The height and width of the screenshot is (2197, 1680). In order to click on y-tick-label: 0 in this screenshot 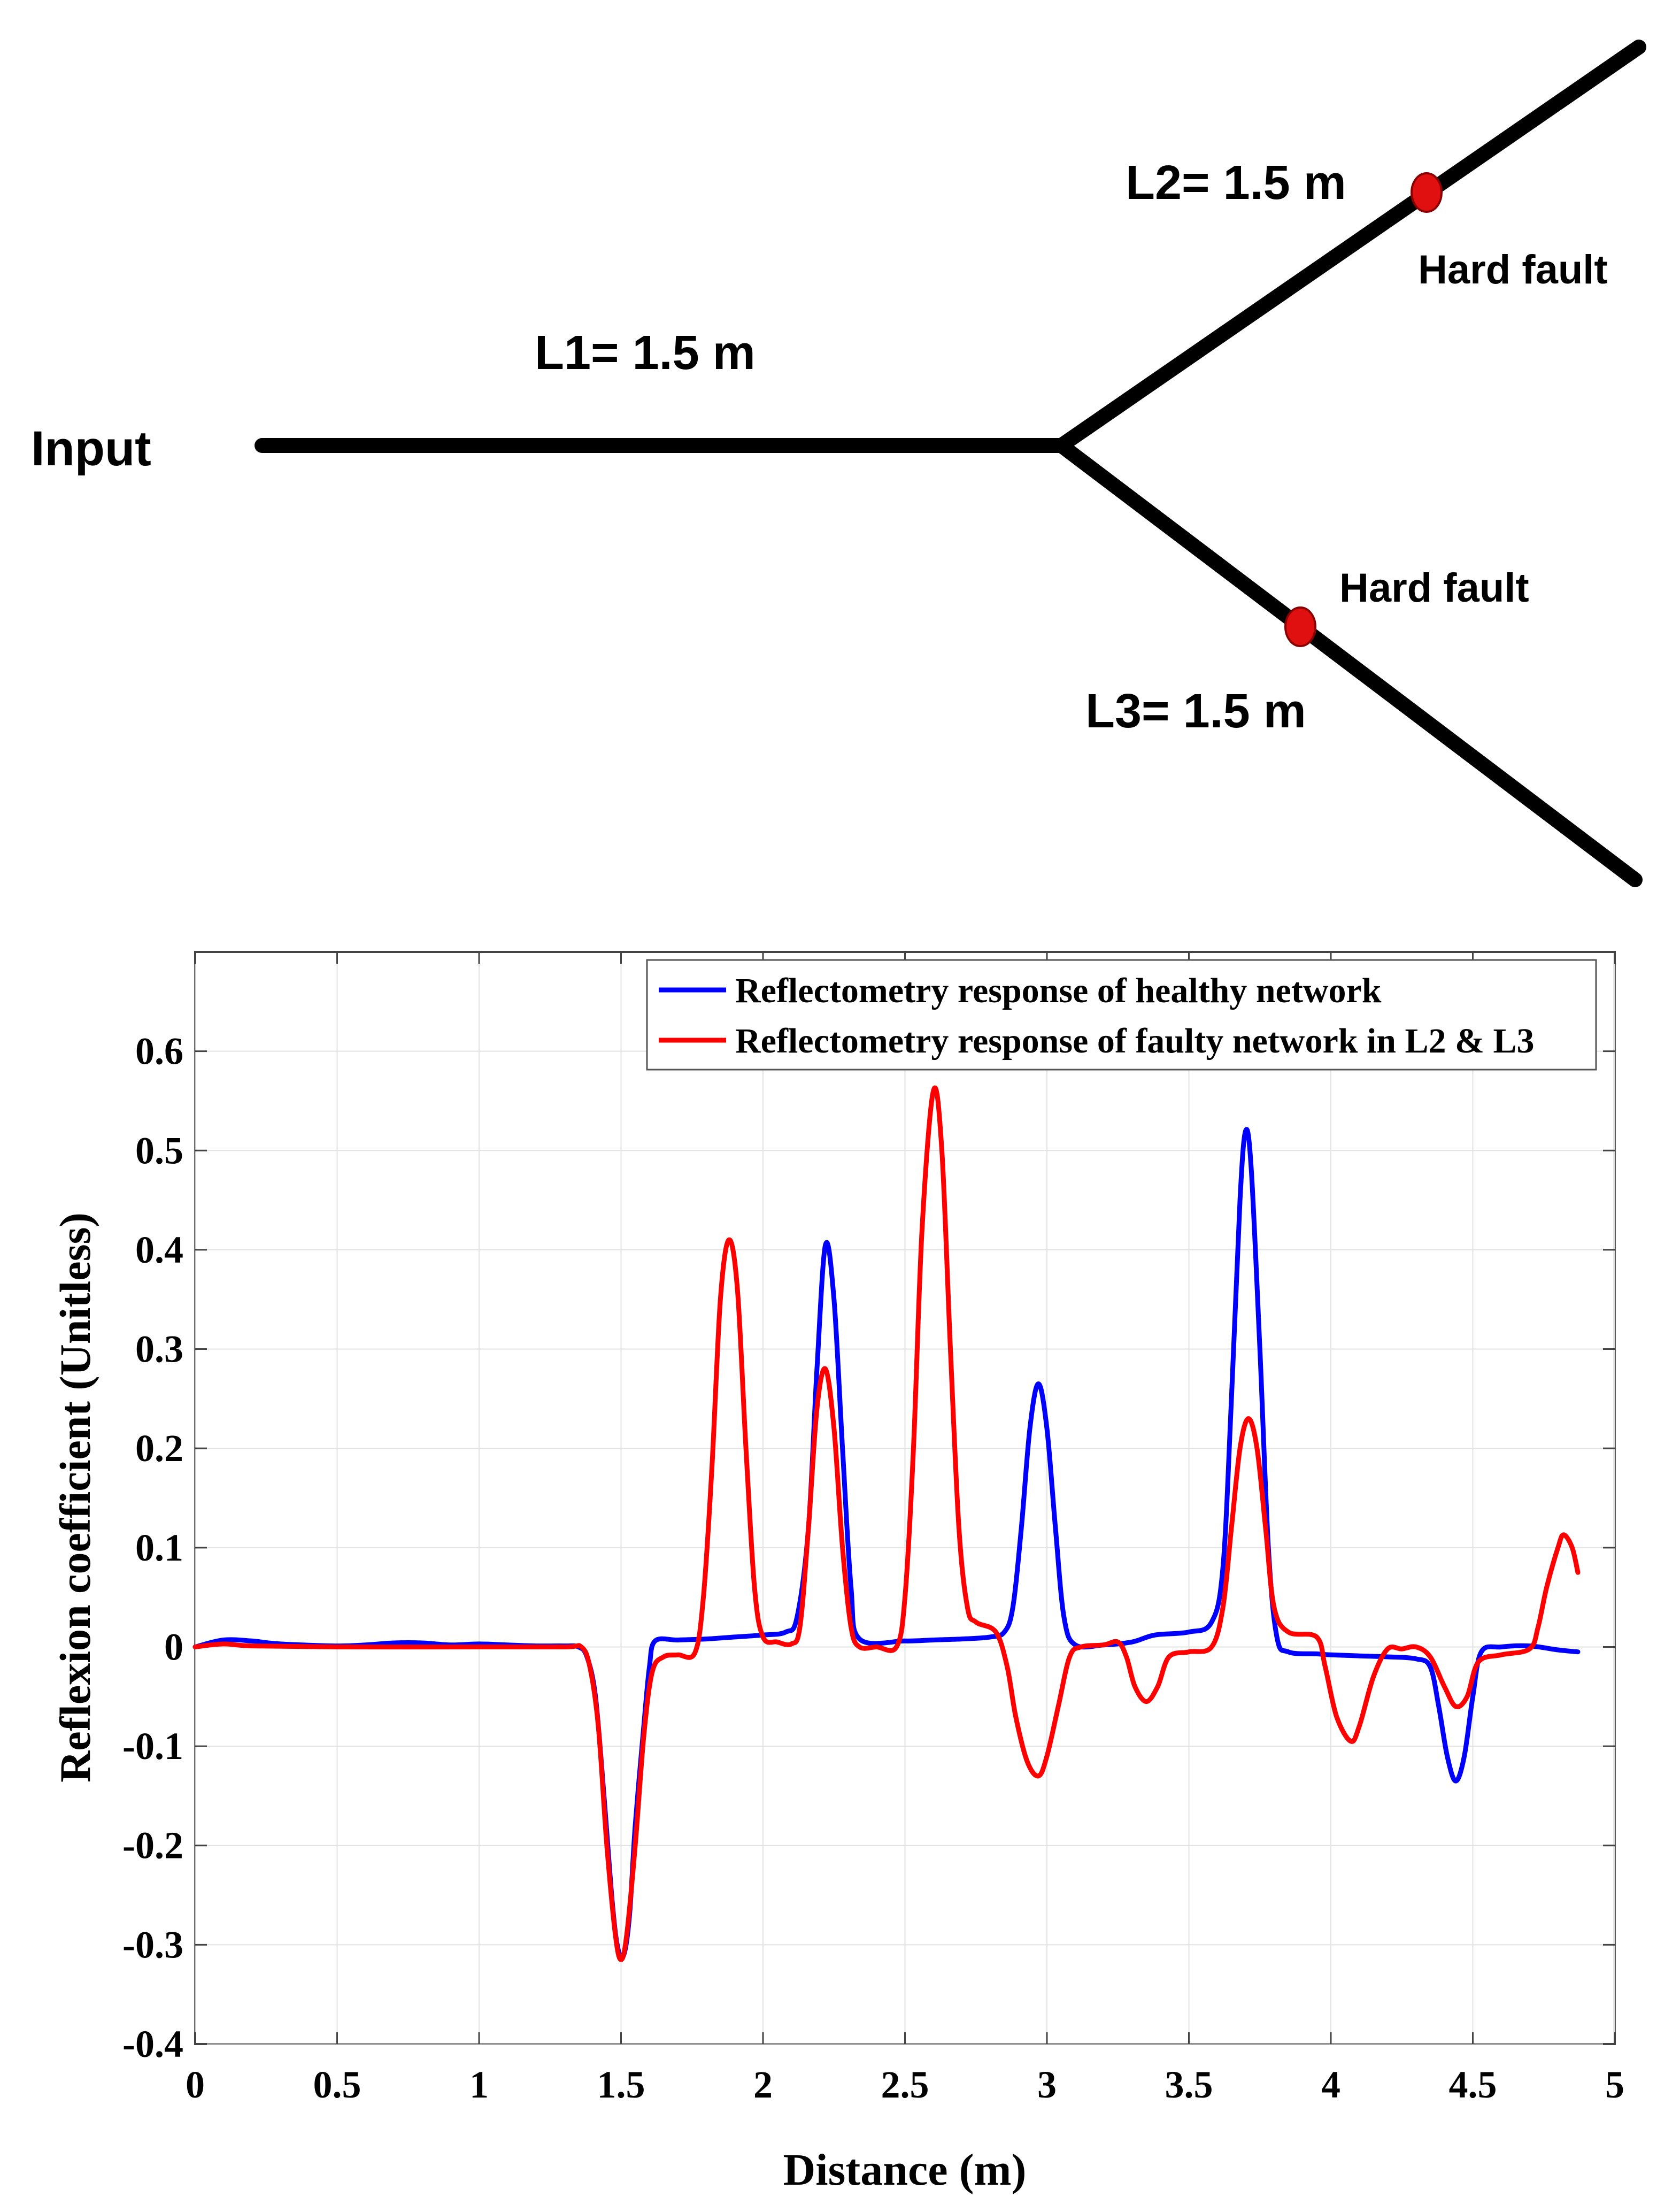, I will do `click(173, 1646)`.